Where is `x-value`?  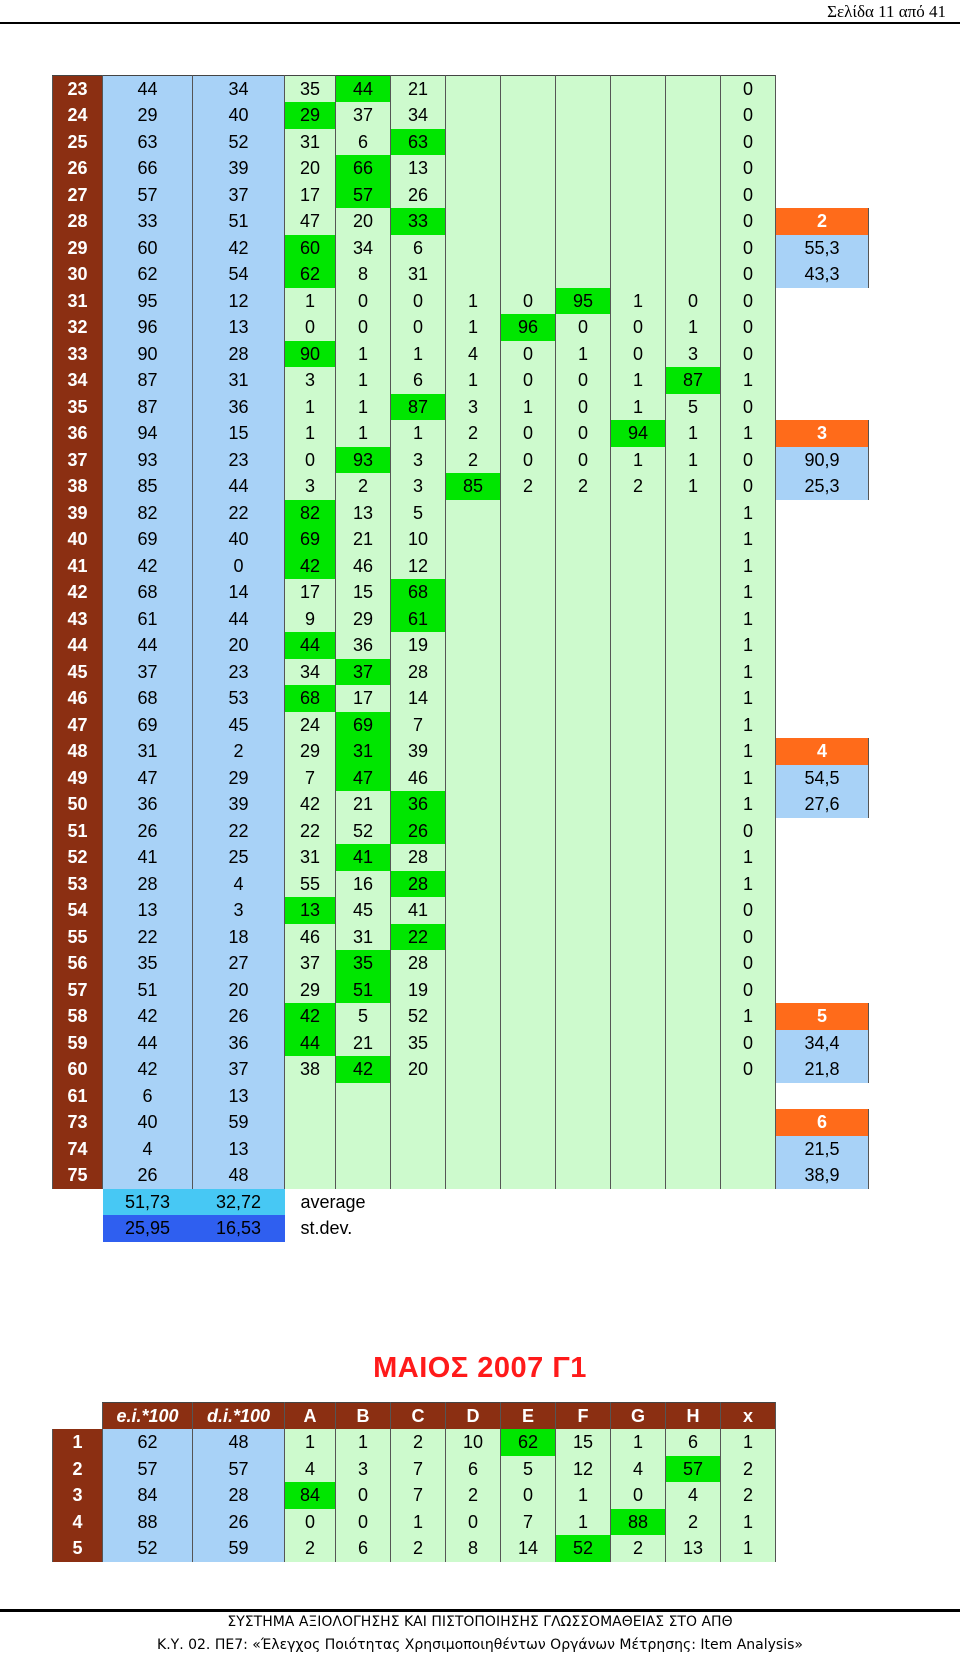
x-value is located at coordinates (748, 1122).